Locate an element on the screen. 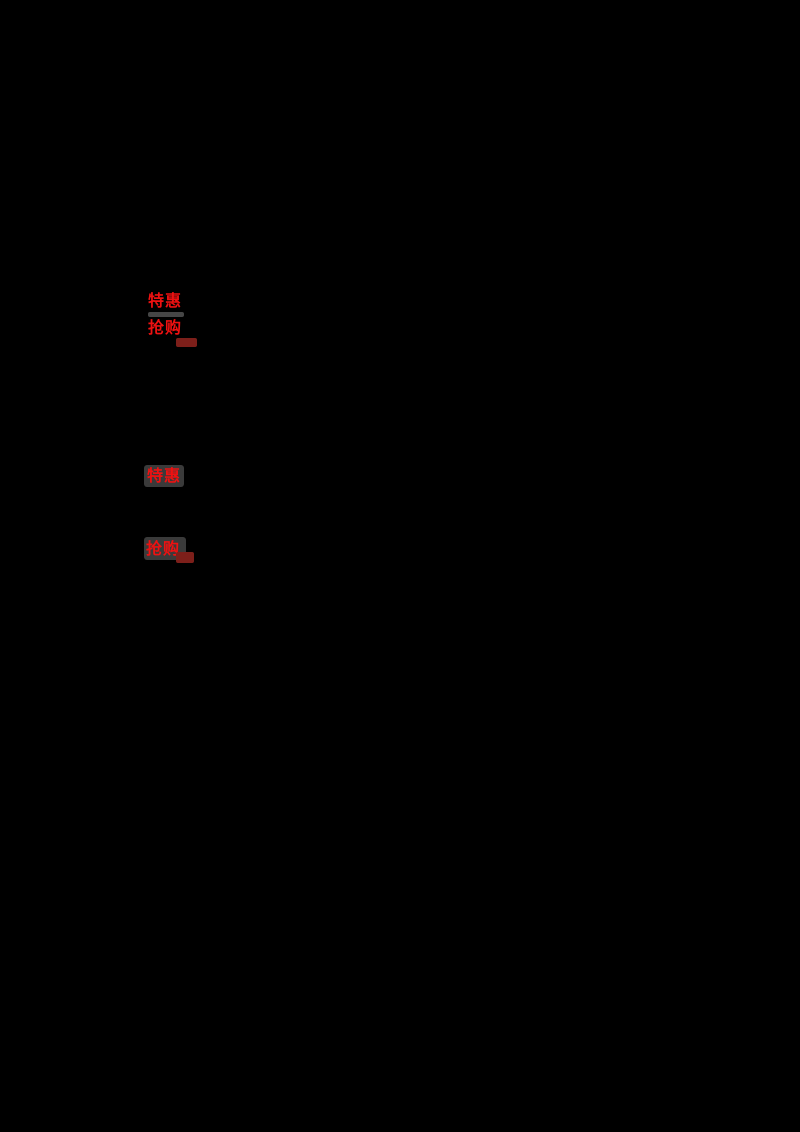 Image resolution: width=800 pixels, height=1132 pixels. promo-tag-upper-line2: 抢购 is located at coordinates (165, 327).